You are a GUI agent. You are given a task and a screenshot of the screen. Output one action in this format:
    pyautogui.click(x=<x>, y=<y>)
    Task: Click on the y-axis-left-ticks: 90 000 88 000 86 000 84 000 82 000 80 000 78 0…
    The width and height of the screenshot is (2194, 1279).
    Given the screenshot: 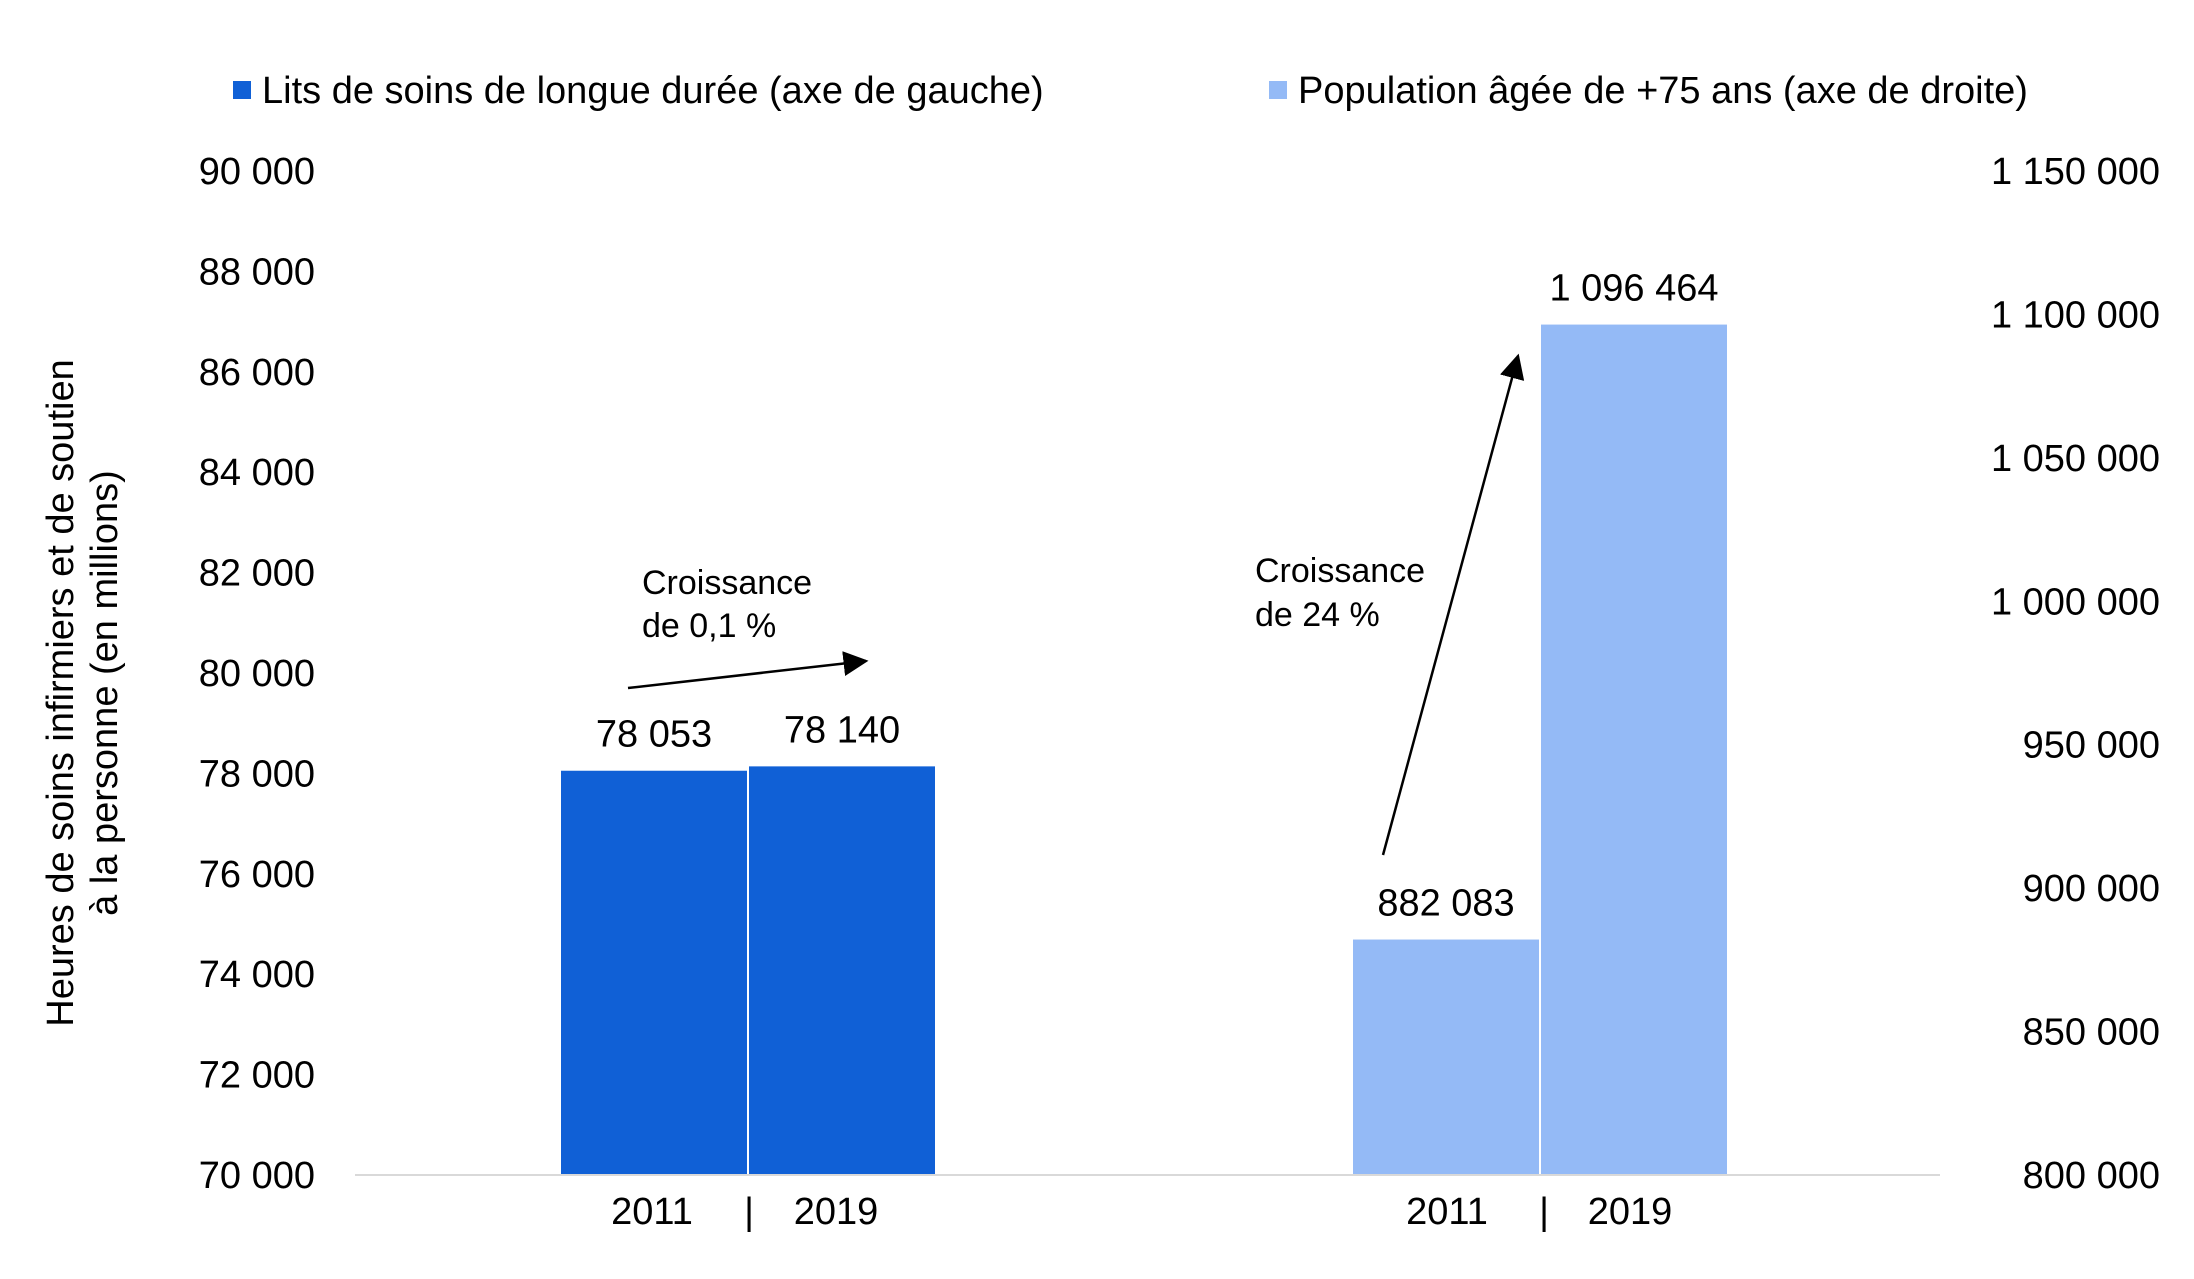 What is the action you would take?
    pyautogui.click(x=257, y=674)
    